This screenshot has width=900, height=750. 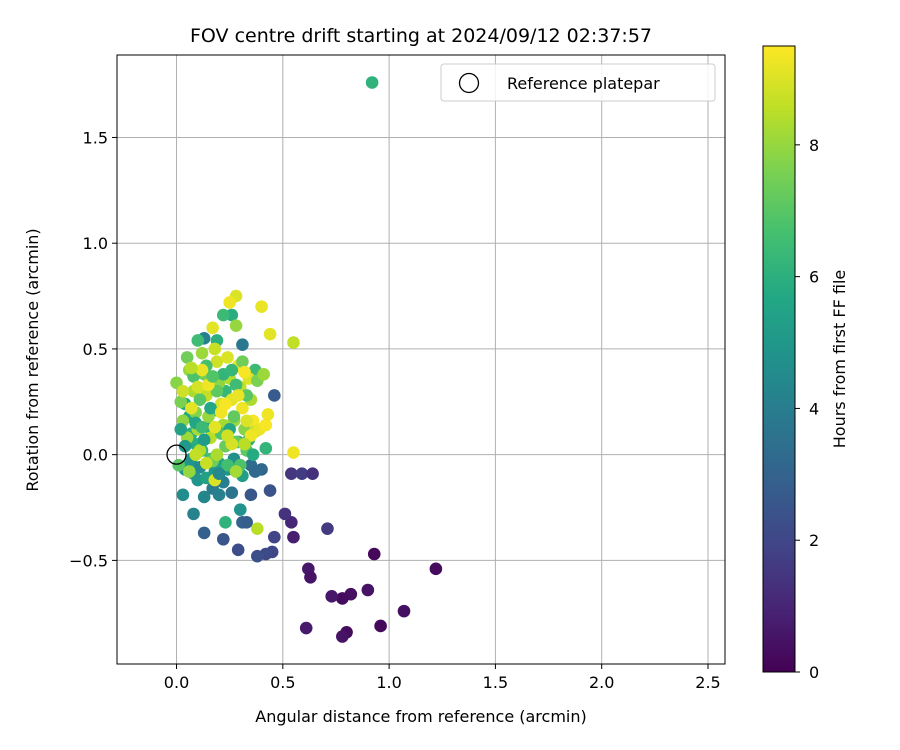 I want to click on x-tick-label: 1.0, so click(x=388, y=682).